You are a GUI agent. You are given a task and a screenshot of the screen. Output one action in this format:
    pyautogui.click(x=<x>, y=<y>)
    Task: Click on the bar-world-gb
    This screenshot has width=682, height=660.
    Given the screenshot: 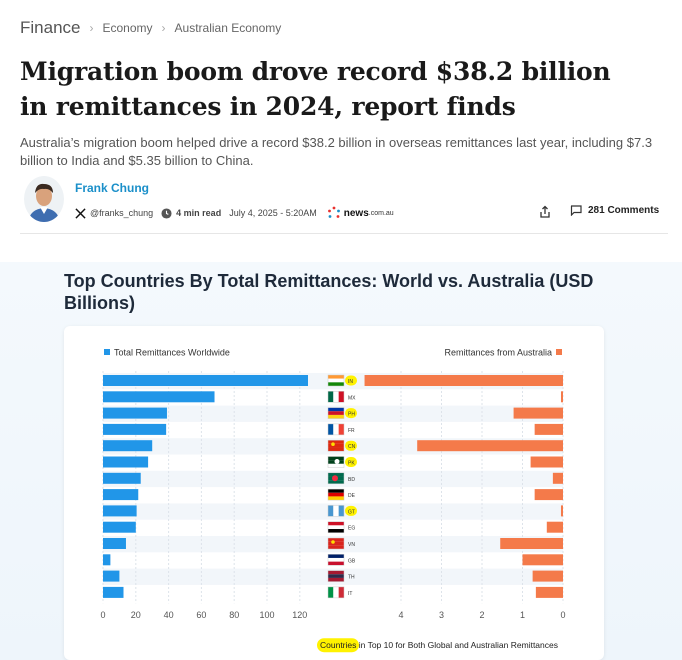 What is the action you would take?
    pyautogui.click(x=107, y=560)
    